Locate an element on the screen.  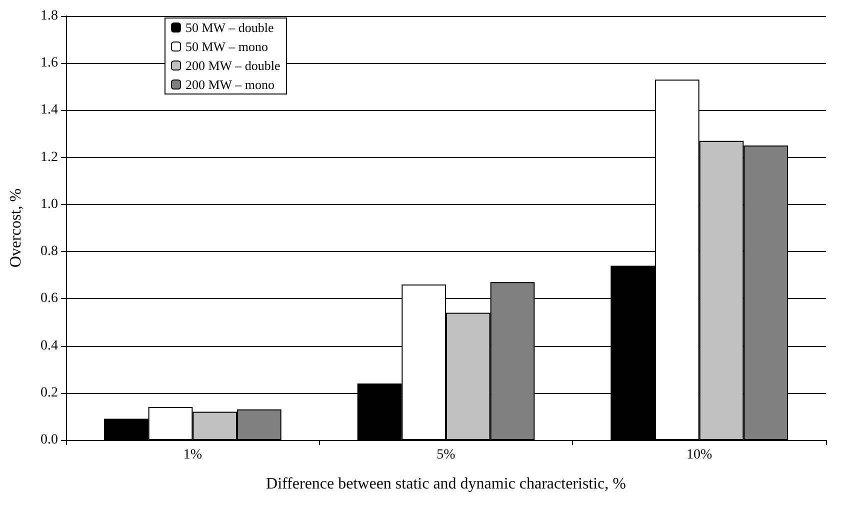
y-tick-label: 0.0 is located at coordinates (49, 440).